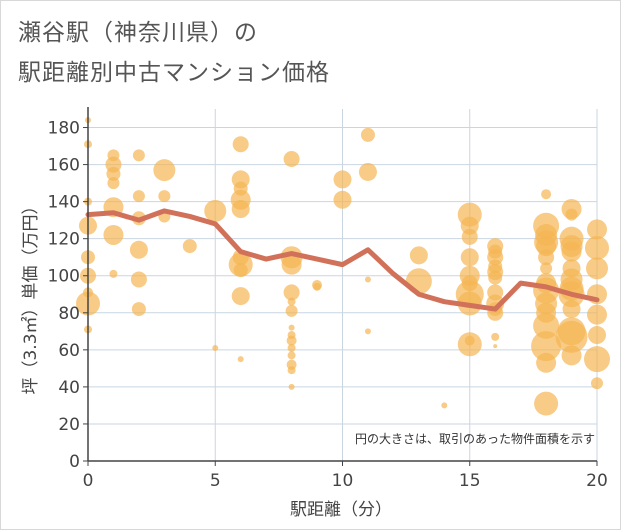  I want to click on x-tick-label: 10, so click(343, 481).